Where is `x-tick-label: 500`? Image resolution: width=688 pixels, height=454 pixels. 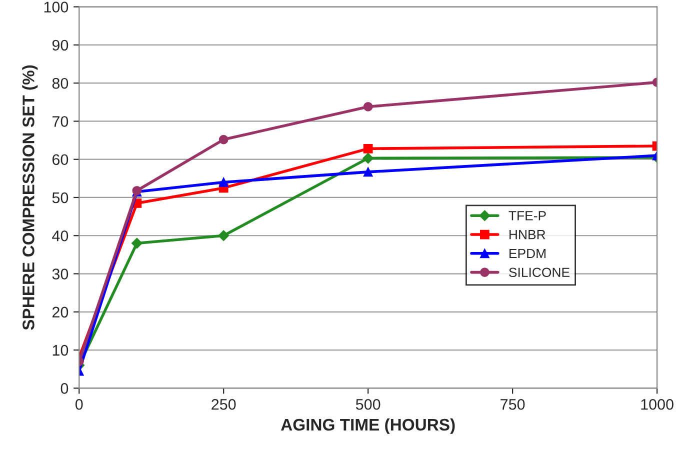
x-tick-label: 500 is located at coordinates (368, 404).